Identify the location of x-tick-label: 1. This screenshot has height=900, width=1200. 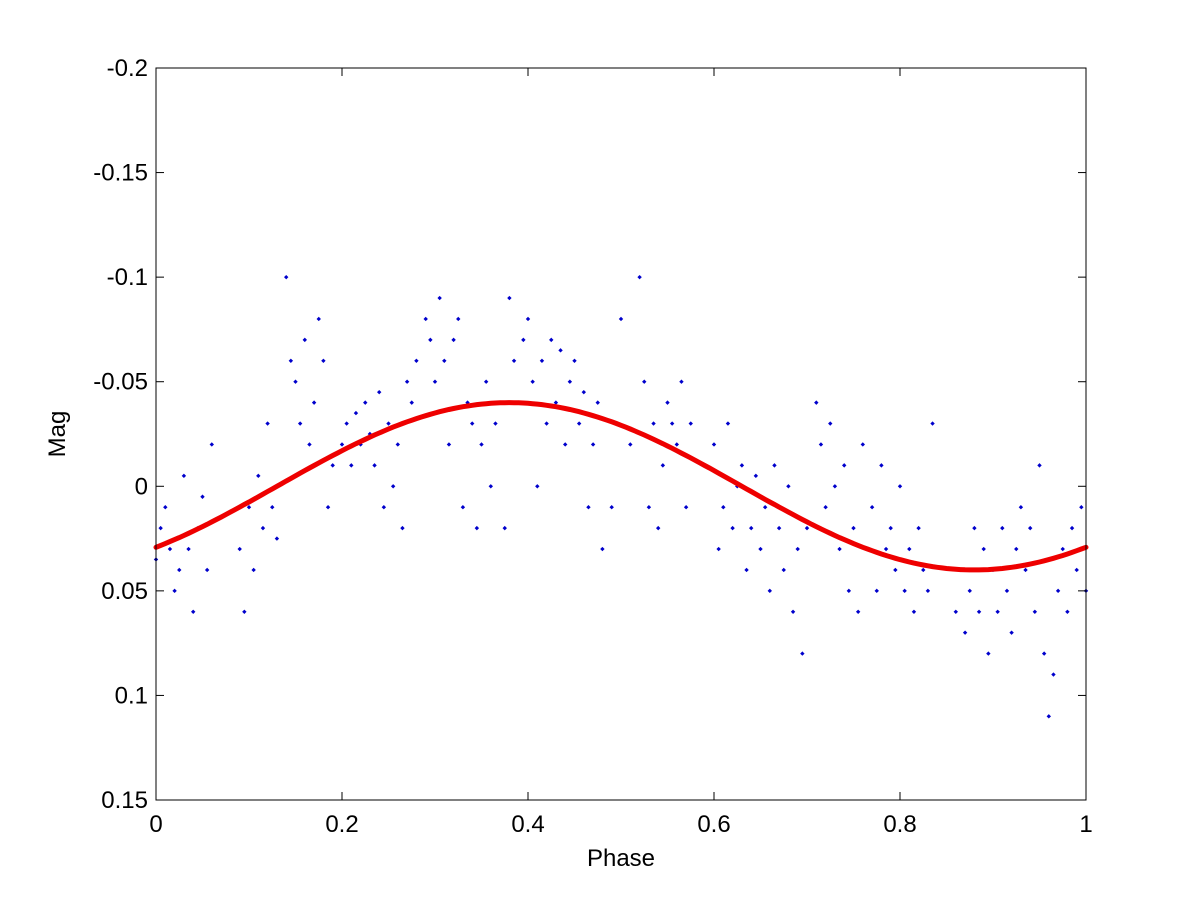
(1085, 824).